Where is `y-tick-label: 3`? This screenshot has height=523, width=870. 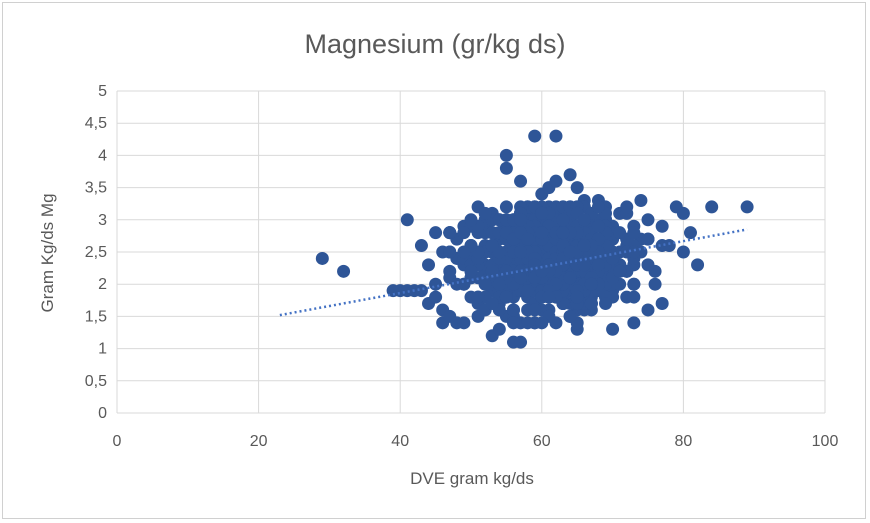 y-tick-label: 3 is located at coordinates (102, 220).